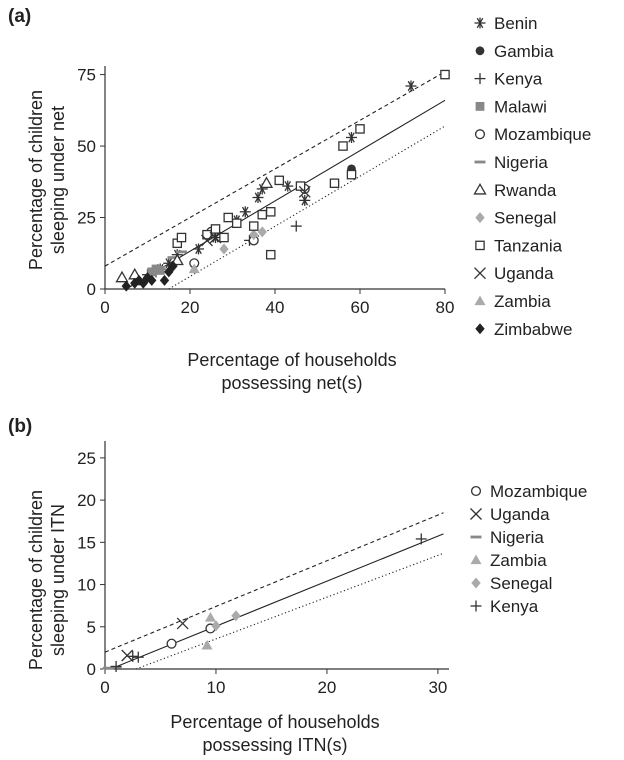 This screenshot has height=760, width=624. What do you see at coordinates (104, 687) in the screenshot?
I see `panel-b-x-tick-label: 0` at bounding box center [104, 687].